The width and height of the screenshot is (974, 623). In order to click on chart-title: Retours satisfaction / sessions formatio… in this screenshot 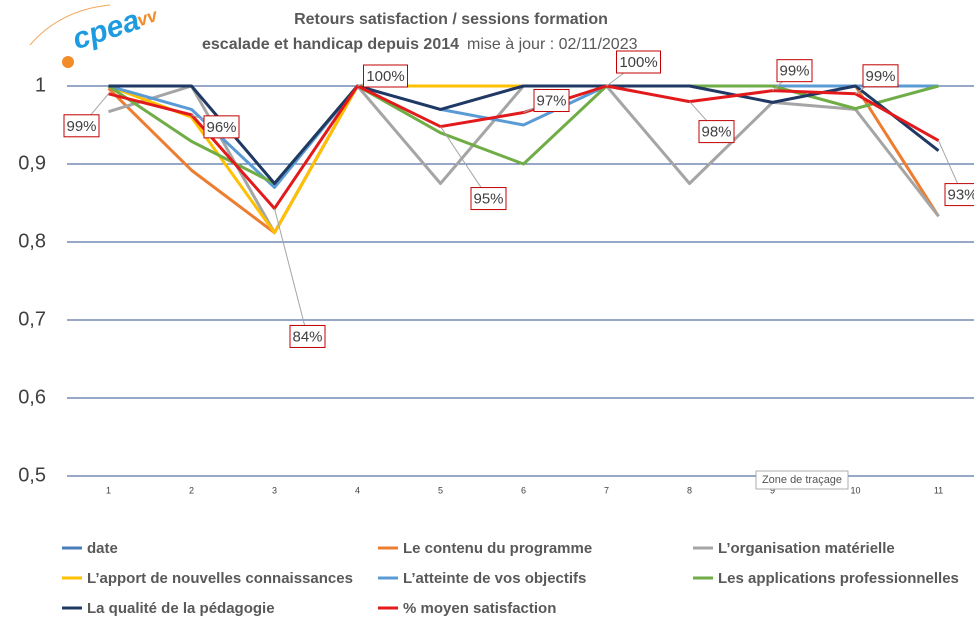, I will do `click(451, 19)`.